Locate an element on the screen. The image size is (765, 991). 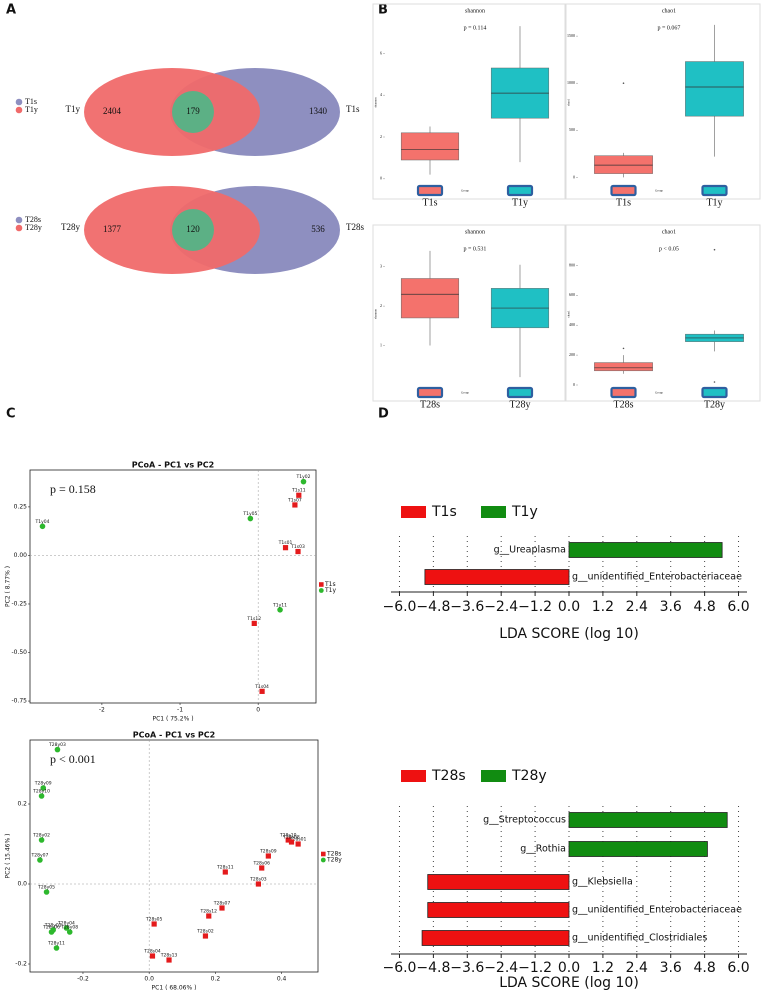
point-label: T28s05 is located at coordinates (154, 920).